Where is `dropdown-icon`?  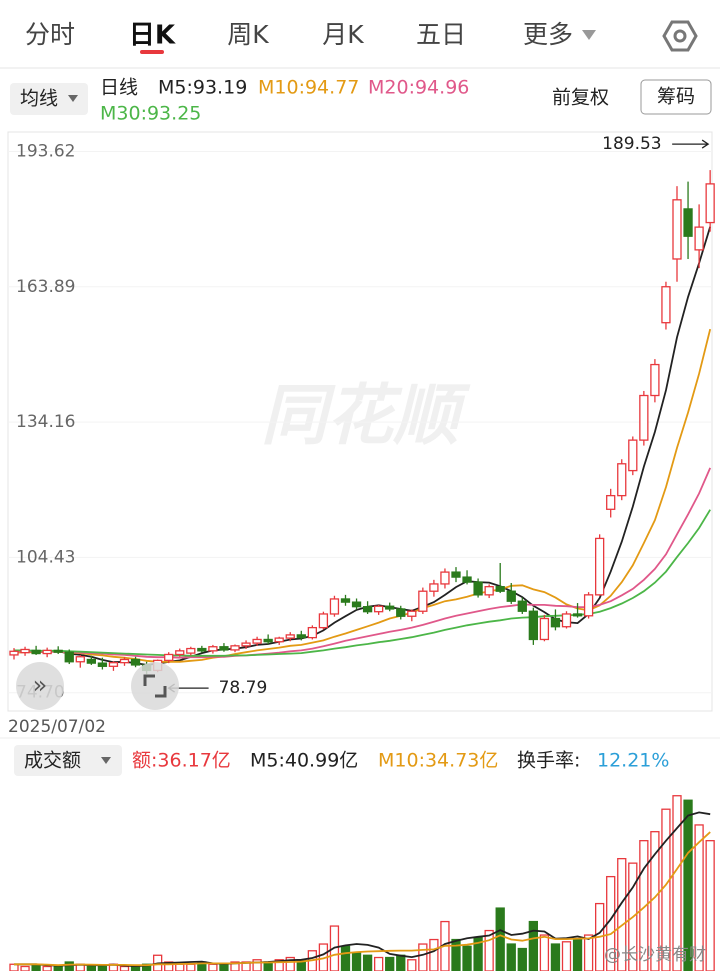
dropdown-icon is located at coordinates (106, 760).